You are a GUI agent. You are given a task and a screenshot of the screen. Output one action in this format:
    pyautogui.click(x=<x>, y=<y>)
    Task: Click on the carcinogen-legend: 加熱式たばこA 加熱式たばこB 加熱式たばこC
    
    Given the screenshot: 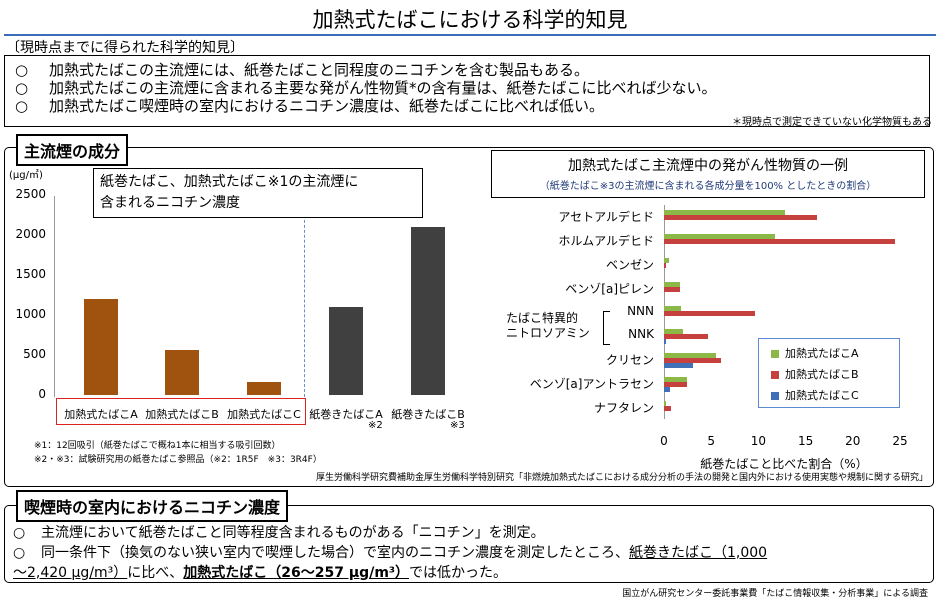 What is the action you would take?
    pyautogui.click(x=829, y=373)
    